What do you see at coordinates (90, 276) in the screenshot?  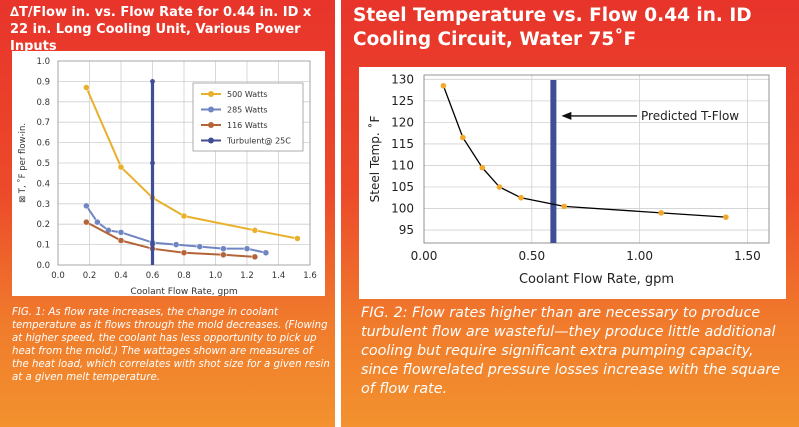 I see `x-tick-label: 0.2` at bounding box center [90, 276].